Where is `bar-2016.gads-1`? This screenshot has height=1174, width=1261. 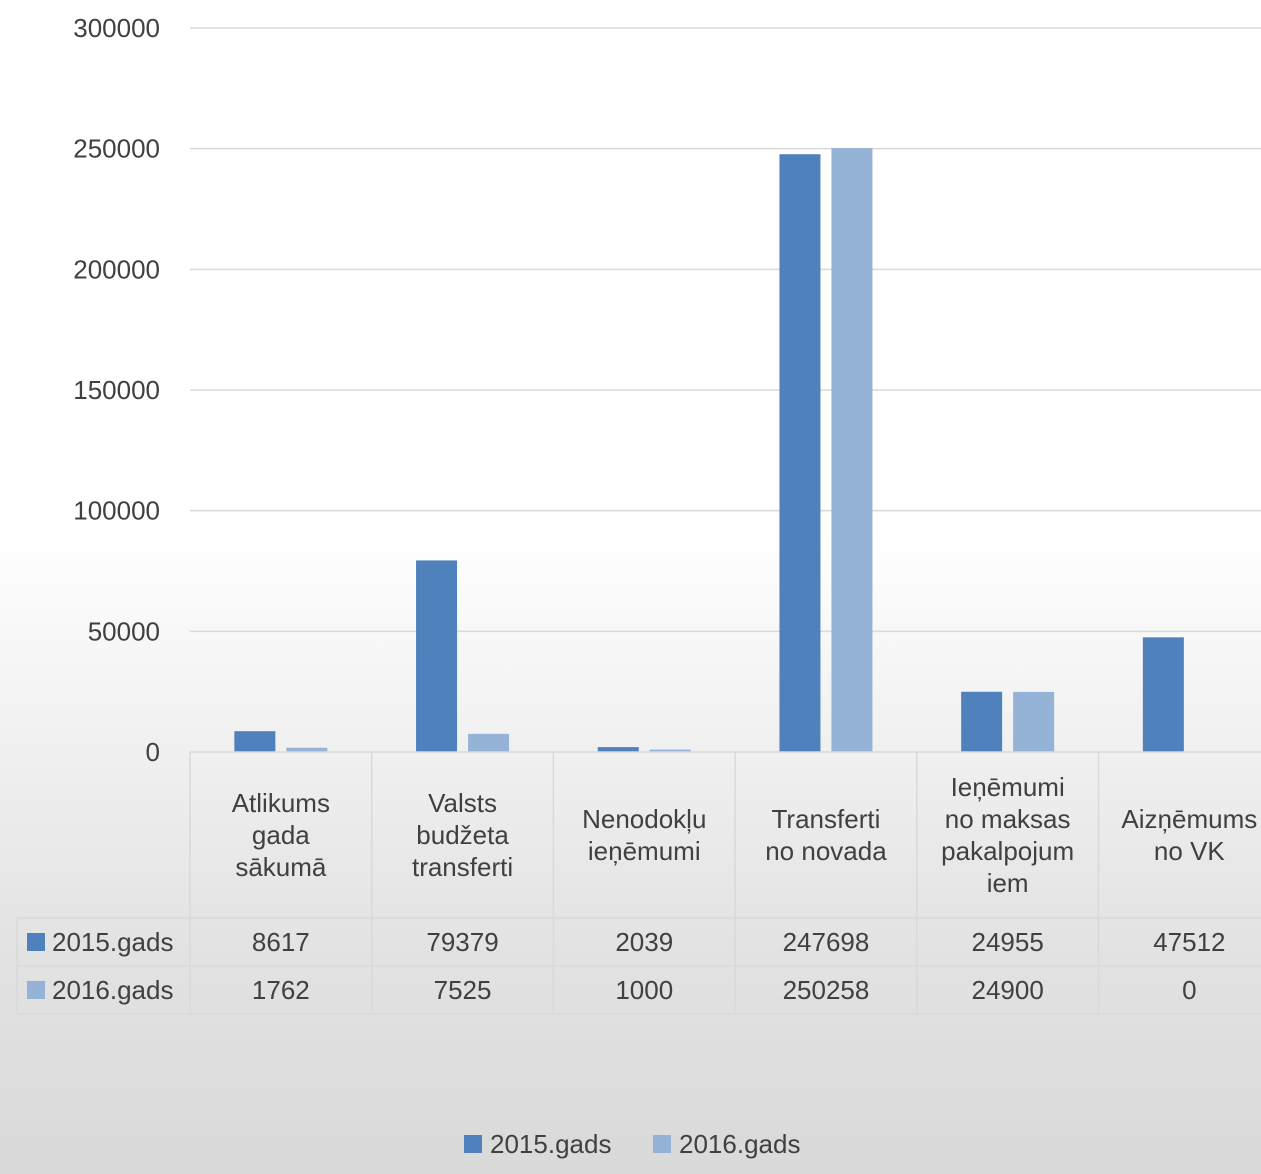 bar-2016.gads-1 is located at coordinates (307, 749).